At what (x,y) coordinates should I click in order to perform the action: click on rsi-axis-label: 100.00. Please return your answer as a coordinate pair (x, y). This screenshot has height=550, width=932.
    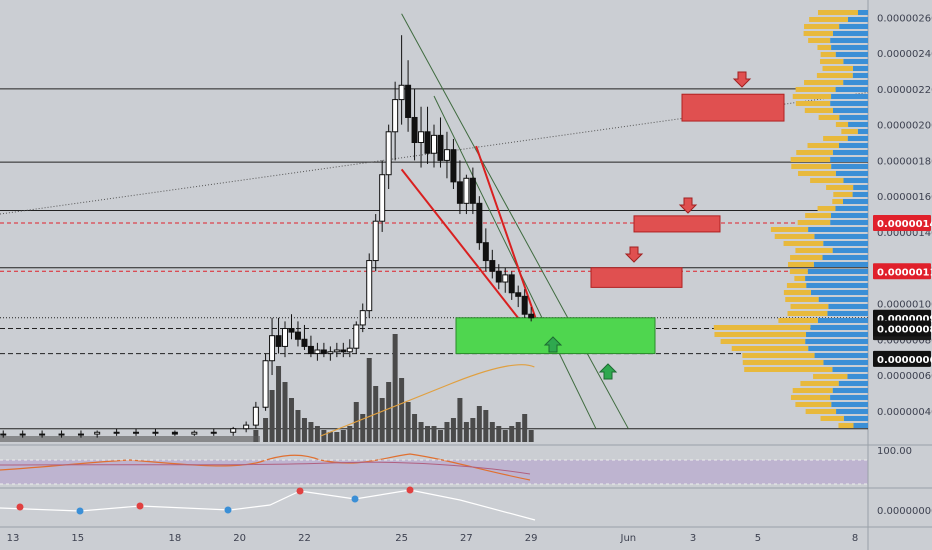
    Looking at the image, I should click on (894, 451).